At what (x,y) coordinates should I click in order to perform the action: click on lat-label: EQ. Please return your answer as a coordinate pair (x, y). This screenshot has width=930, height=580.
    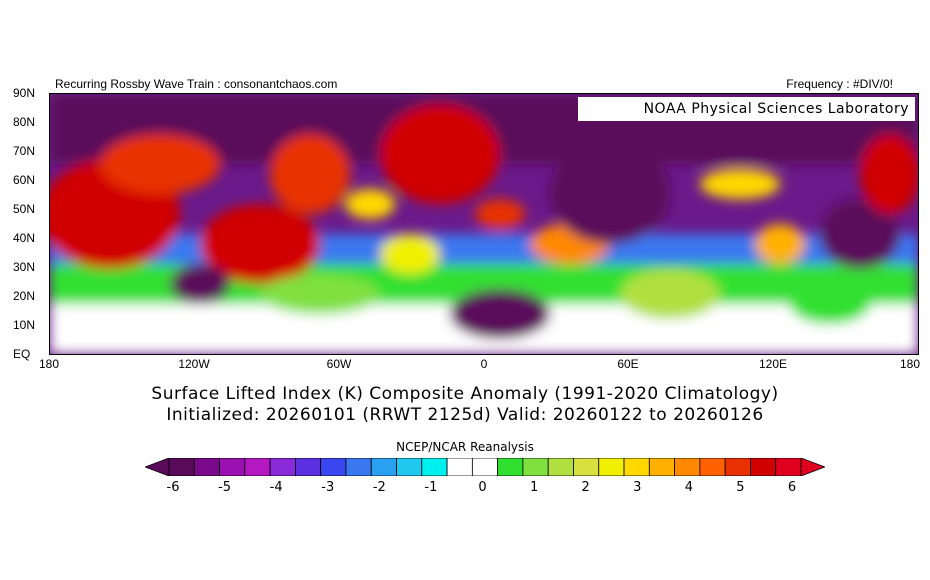
    Looking at the image, I should click on (22, 354).